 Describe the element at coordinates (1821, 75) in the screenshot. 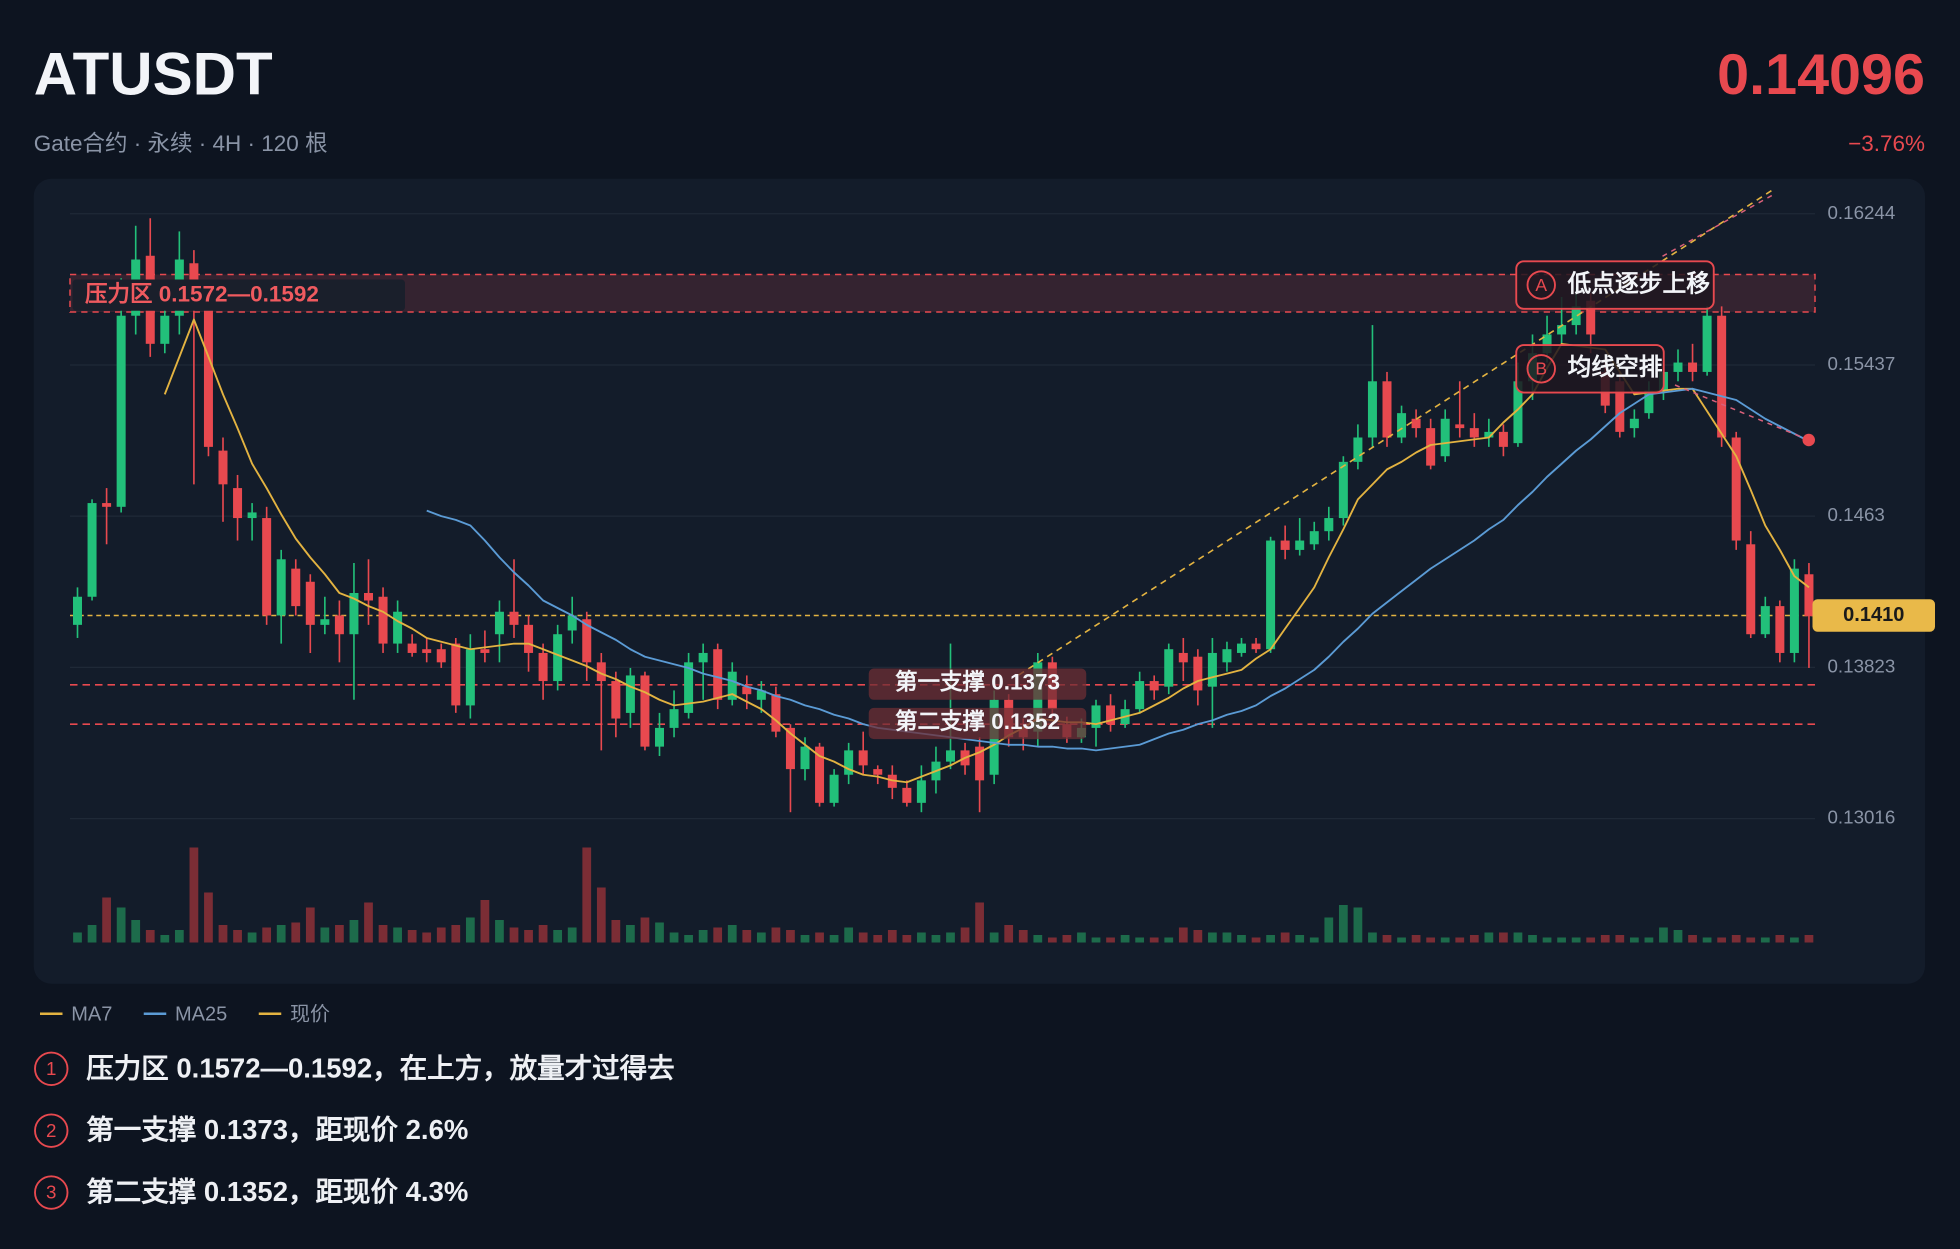

I see `last-price: 0.14096` at that location.